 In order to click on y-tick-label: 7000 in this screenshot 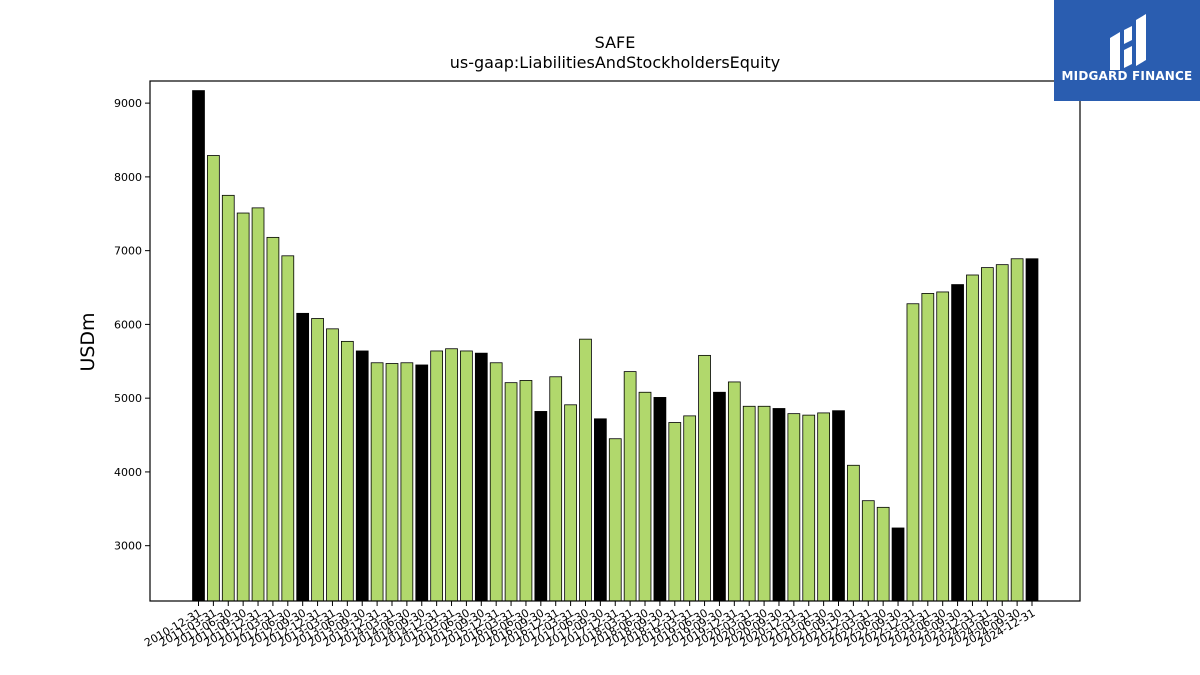, I will do `click(128, 251)`.